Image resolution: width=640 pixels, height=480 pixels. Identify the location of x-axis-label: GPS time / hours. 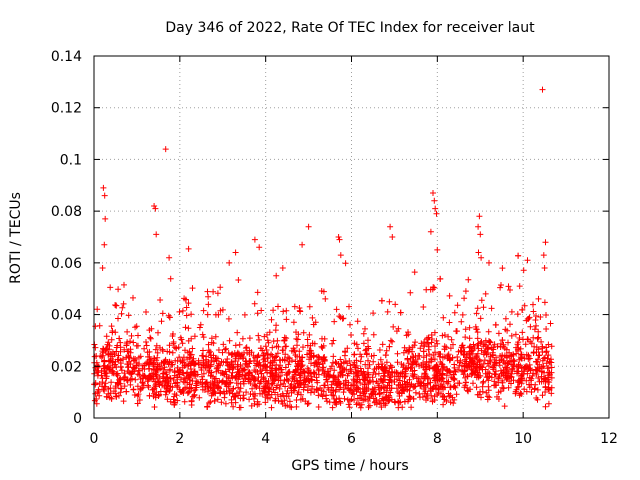
(349, 466).